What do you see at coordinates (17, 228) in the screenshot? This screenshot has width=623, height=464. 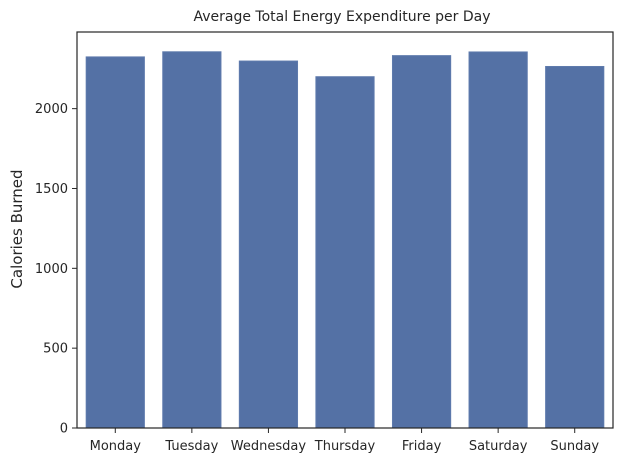 I see `y-axis-title: Calories Burned` at bounding box center [17, 228].